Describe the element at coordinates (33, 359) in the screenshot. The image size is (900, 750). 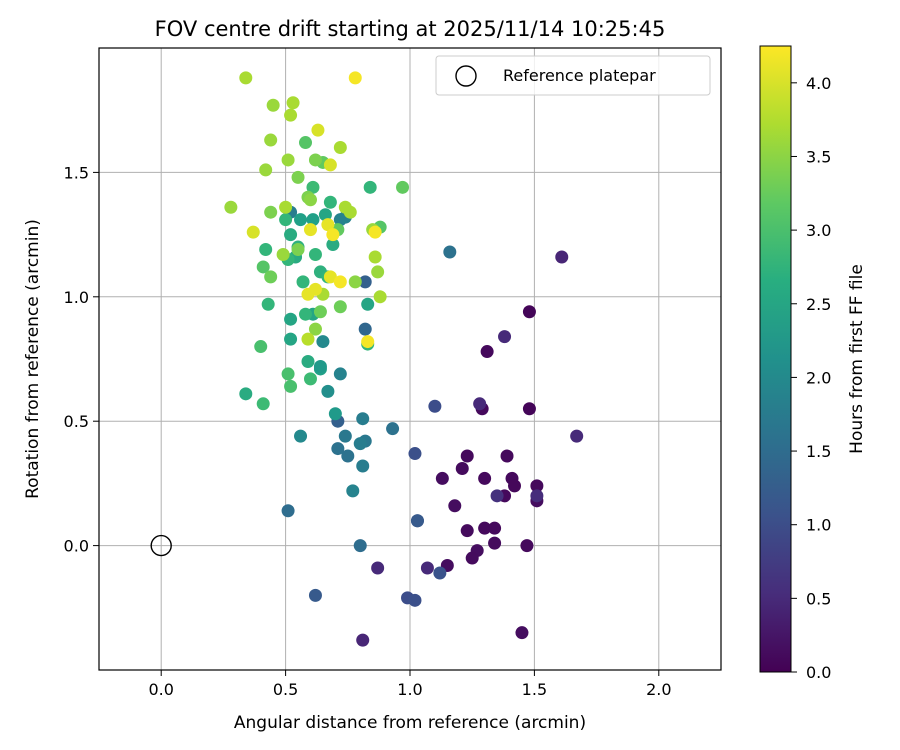
I see `y-axis-label: Rotation from reference (arcmin)` at that location.